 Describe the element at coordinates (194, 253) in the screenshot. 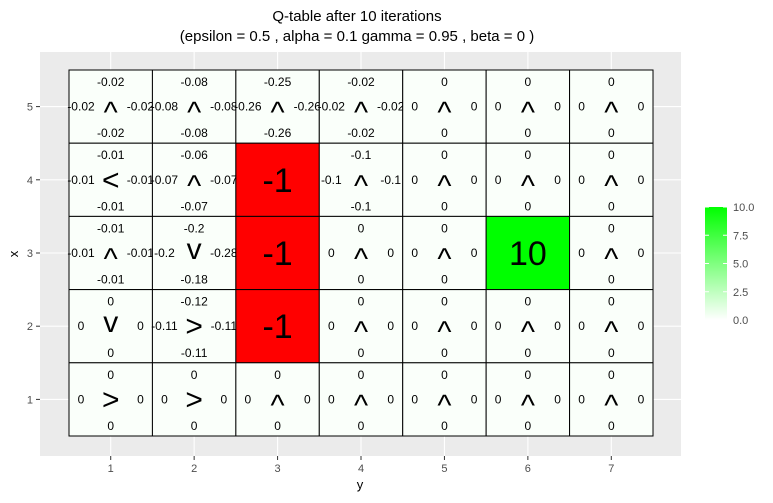

I see `q-cell: -0.2 -0.18 -0.2 -0.28 v` at that location.